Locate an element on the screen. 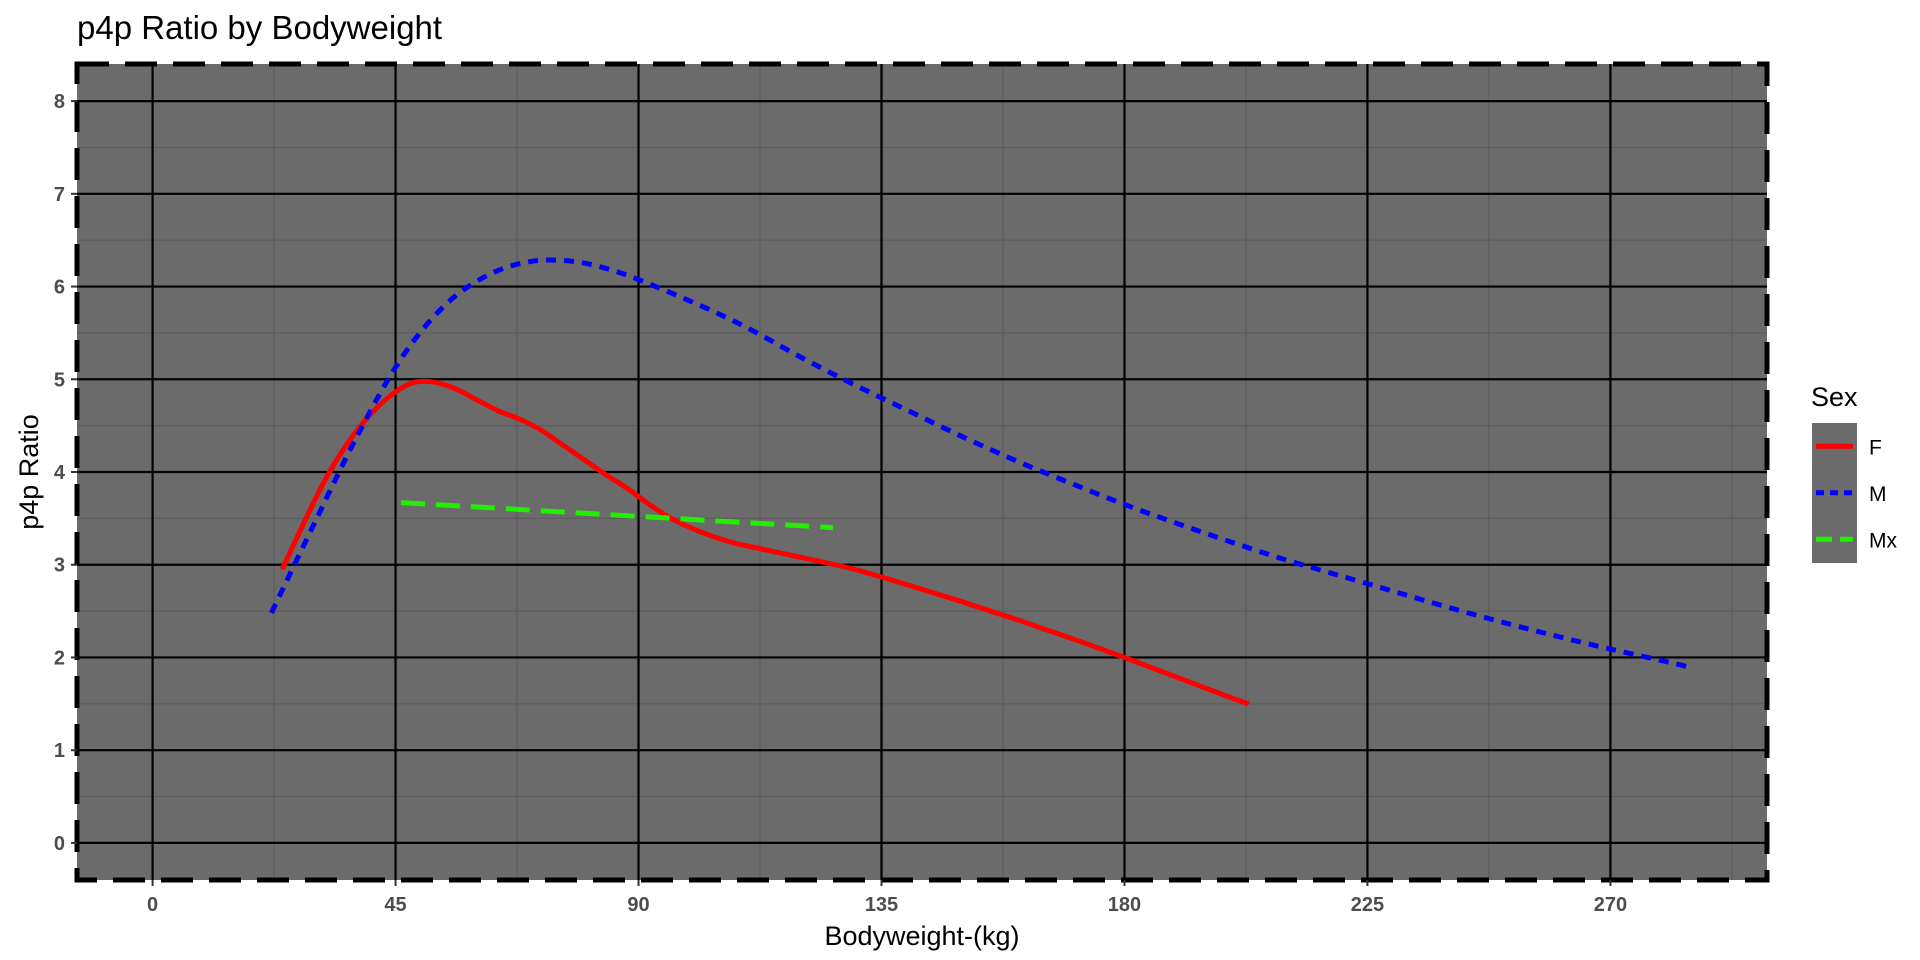 Image resolution: width=1920 pixels, height=960 pixels. legend-label-f: F is located at coordinates (1875, 447).